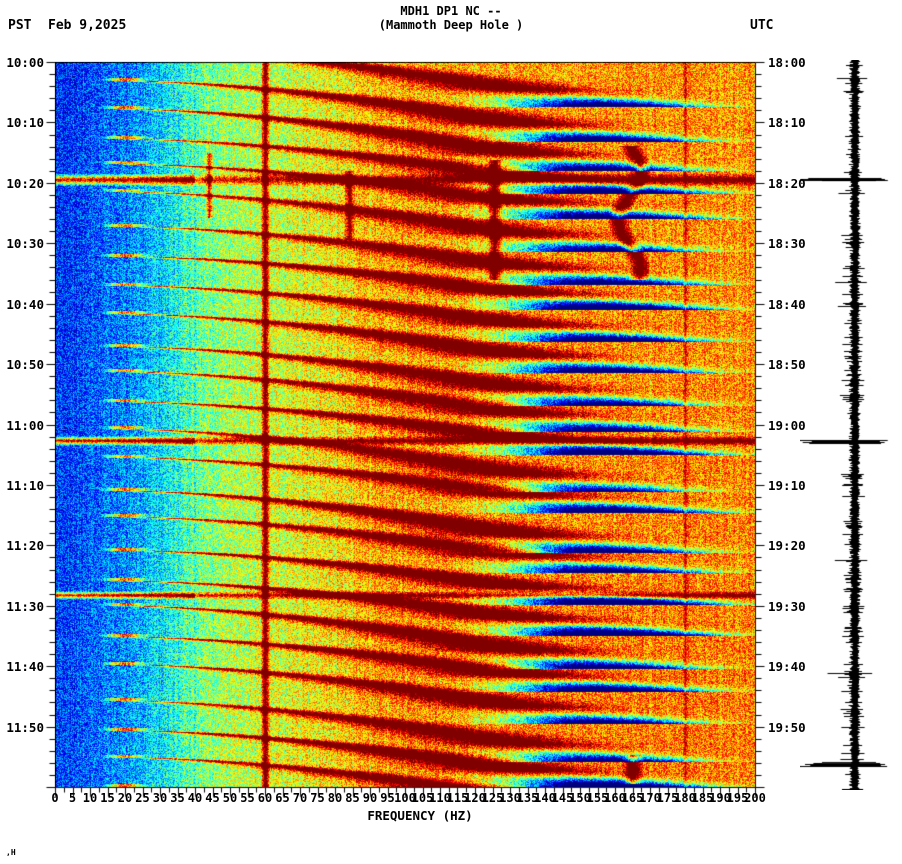  I want to click on freq-tick-165: 165, so click(632, 798).